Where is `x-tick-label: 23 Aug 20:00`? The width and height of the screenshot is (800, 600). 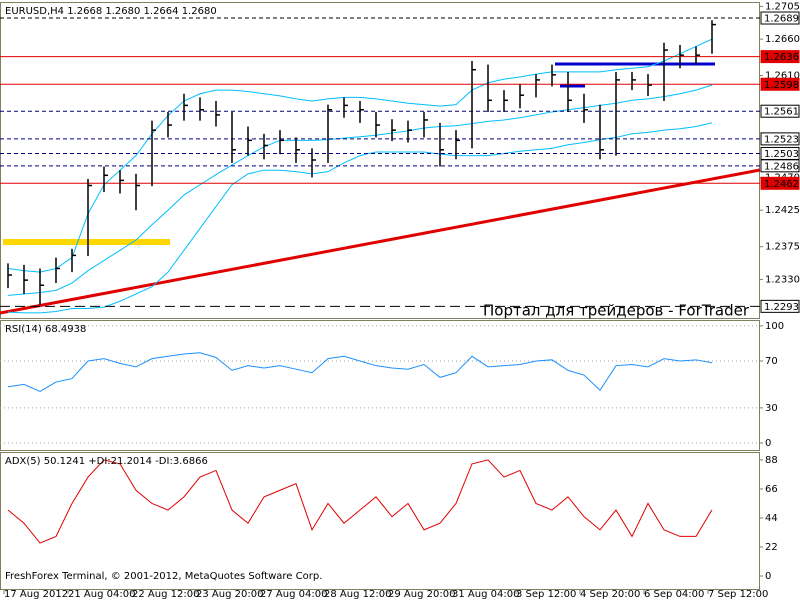
x-tick-label: 23 Aug 20:00 is located at coordinates (229, 594).